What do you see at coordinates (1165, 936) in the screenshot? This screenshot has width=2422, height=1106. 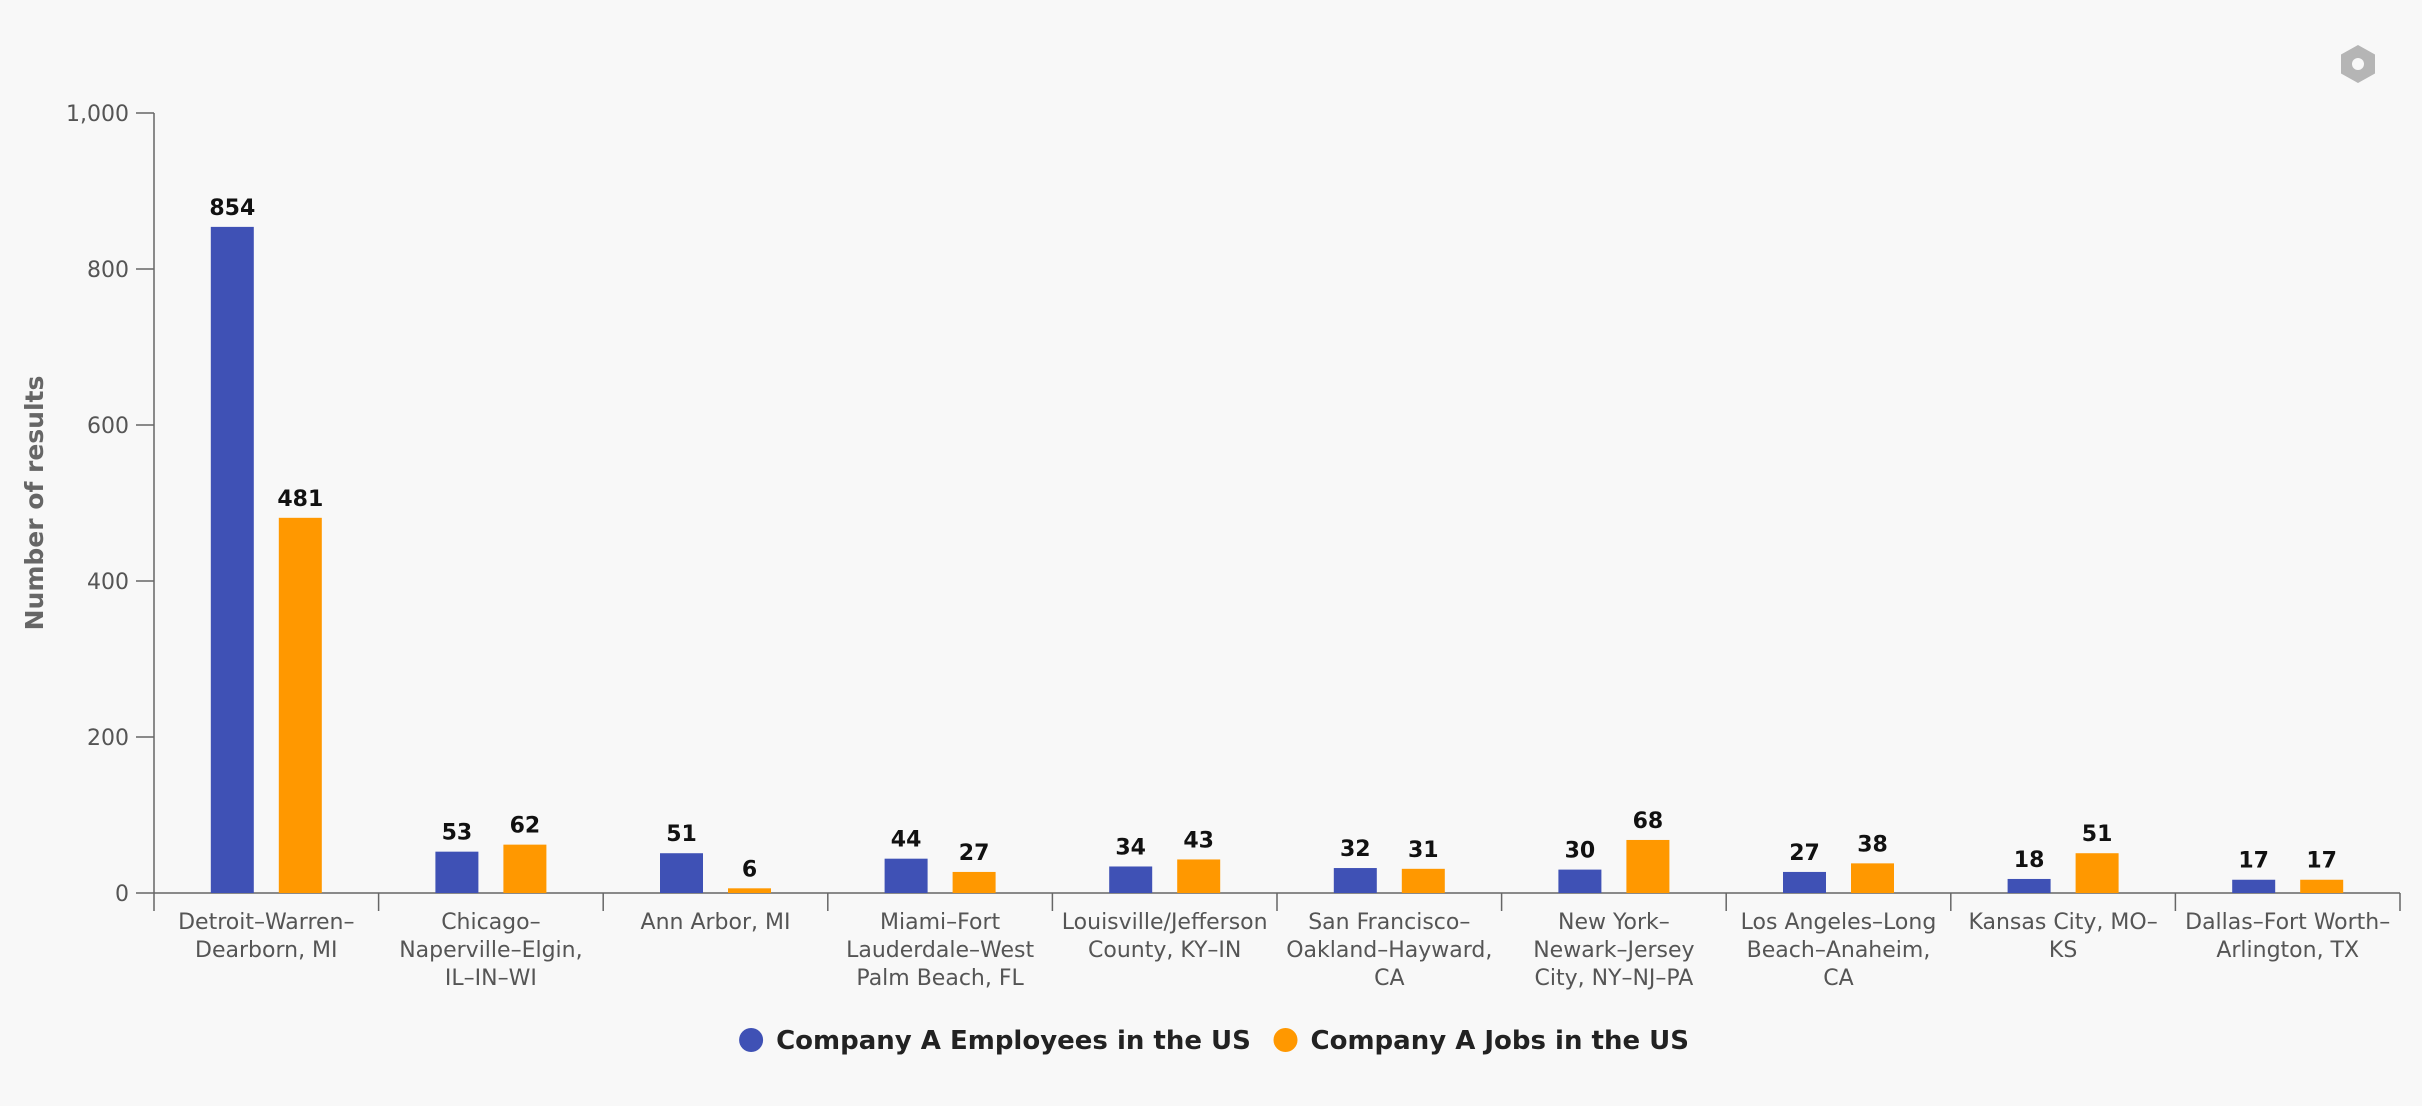 I see `x-category-label: Louisville/Jefferson County, KY–IN` at bounding box center [1165, 936].